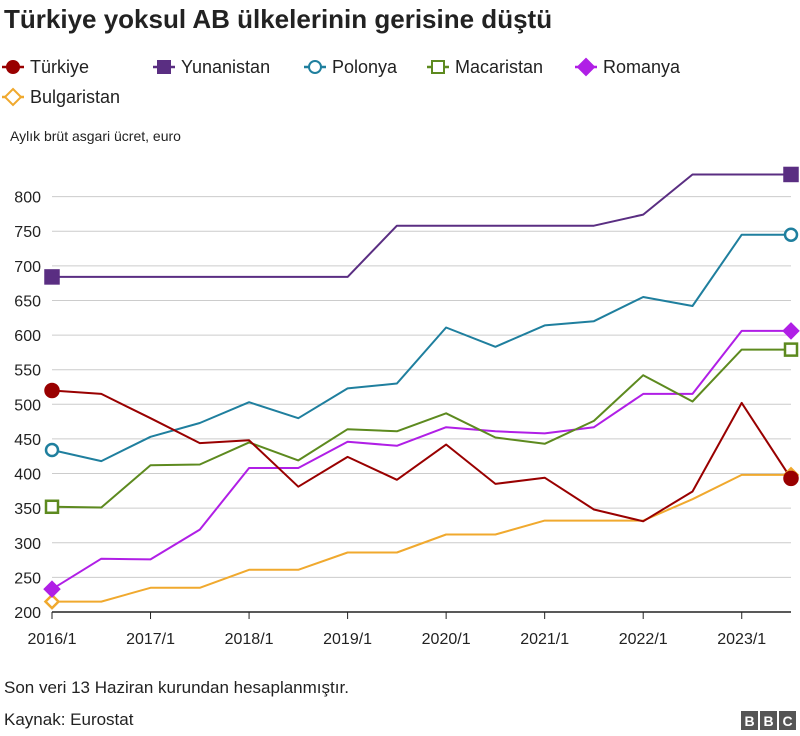 The width and height of the screenshot is (800, 736). I want to click on legend-item-turkiye: Türkiye, so click(45, 67).